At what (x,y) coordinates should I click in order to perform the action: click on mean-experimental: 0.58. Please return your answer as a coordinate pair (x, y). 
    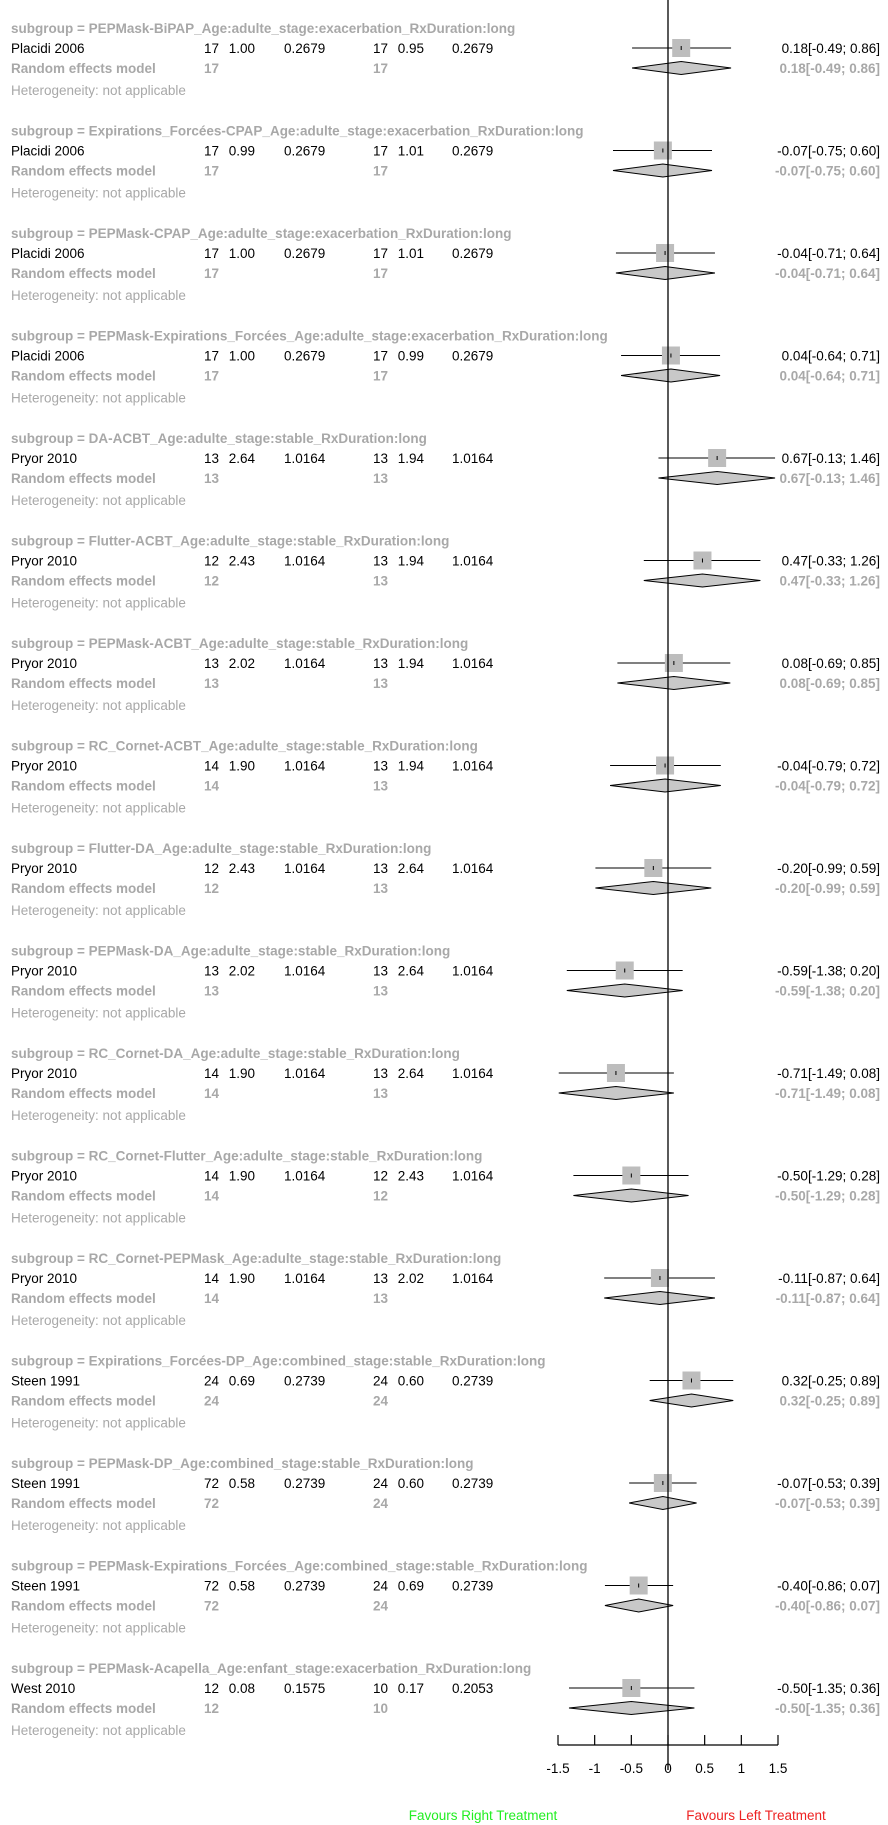
    Looking at the image, I should click on (242, 1483).